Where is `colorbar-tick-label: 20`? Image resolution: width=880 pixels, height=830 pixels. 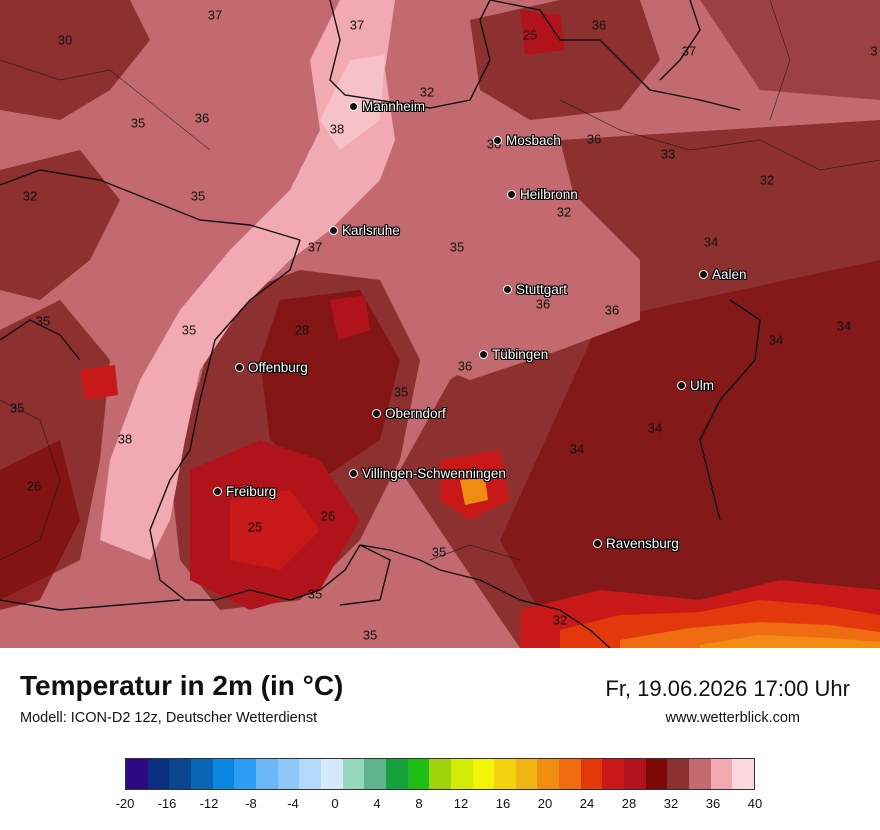
colorbar-tick-label: 20 is located at coordinates (545, 803).